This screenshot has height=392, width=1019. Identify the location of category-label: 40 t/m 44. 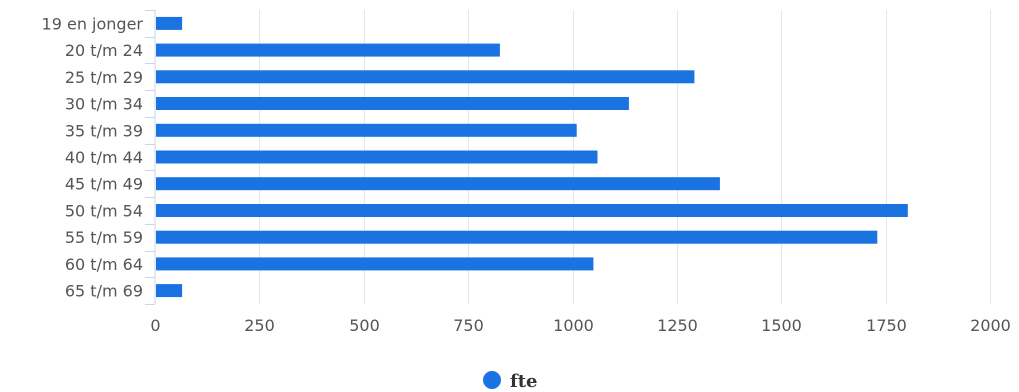
(104, 157).